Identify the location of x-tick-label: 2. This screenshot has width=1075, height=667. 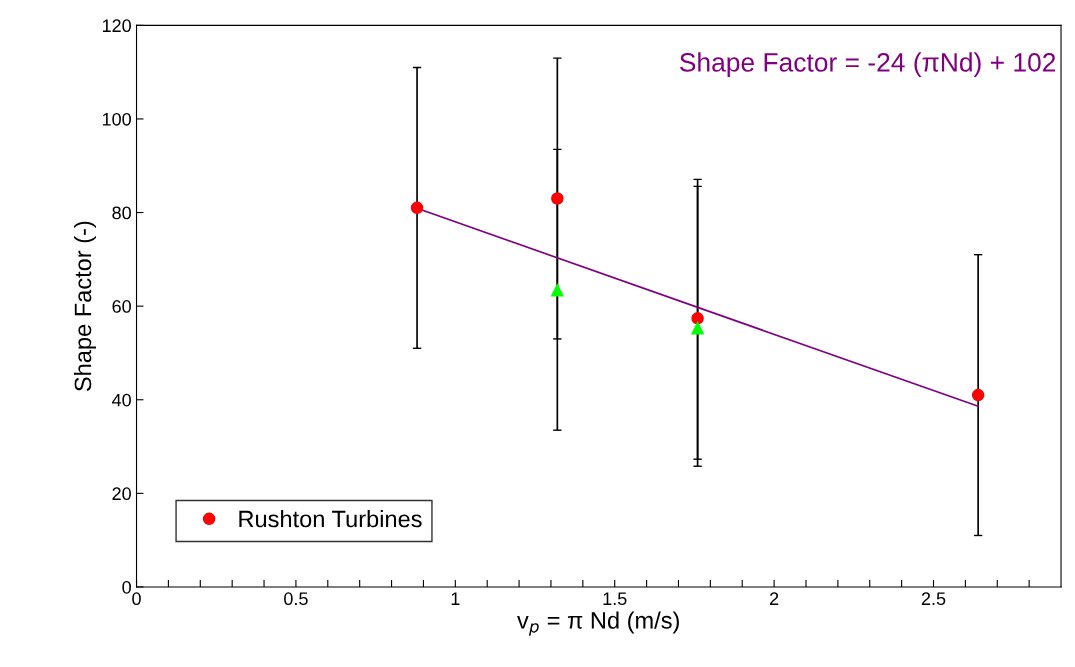
(774, 598).